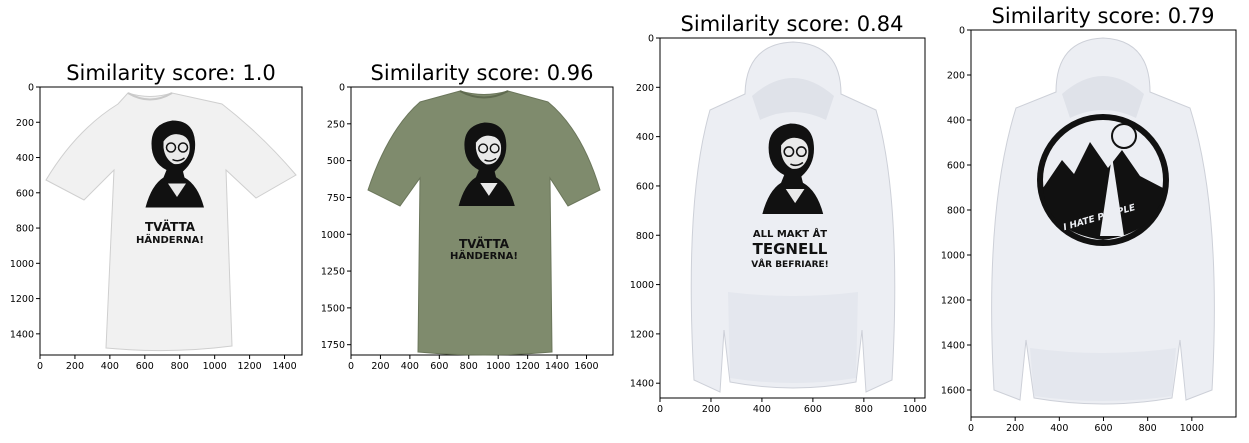 Image resolution: width=1249 pixels, height=443 pixels. I want to click on panel-2-xtick-label: 1200, so click(528, 366).